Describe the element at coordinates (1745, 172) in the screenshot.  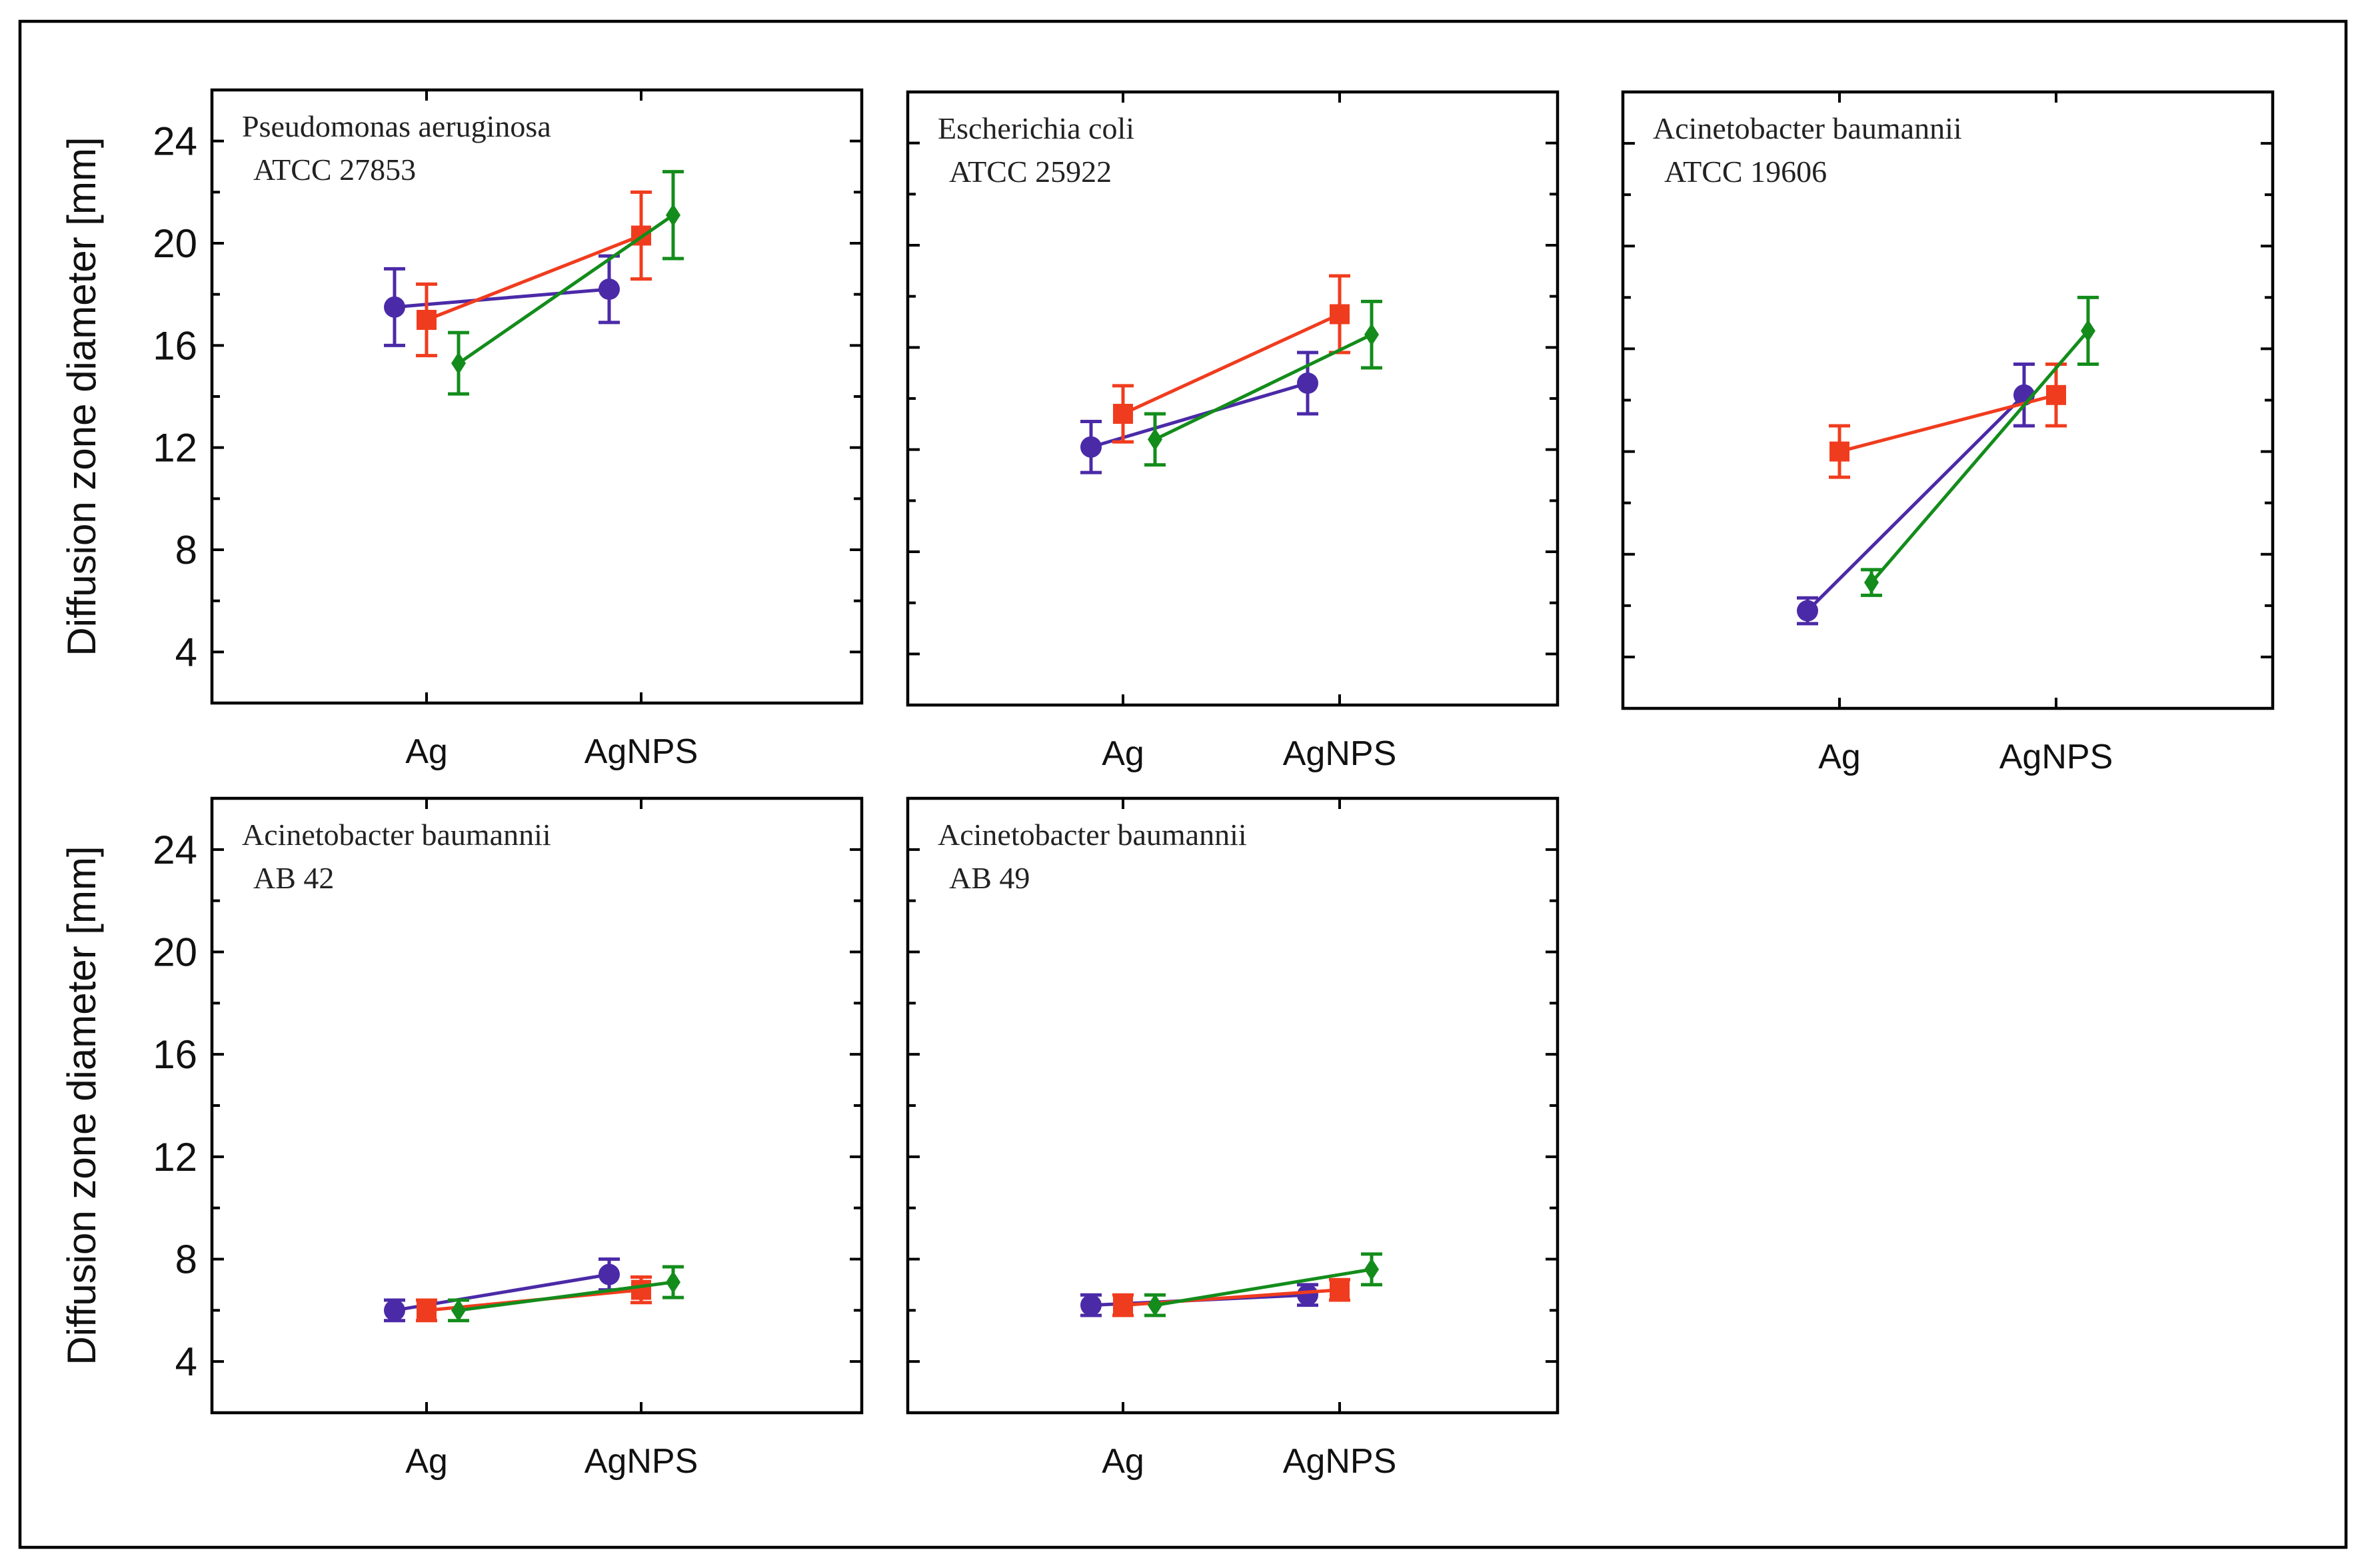
I see `panel-subtitle: ATCC 19606` at that location.